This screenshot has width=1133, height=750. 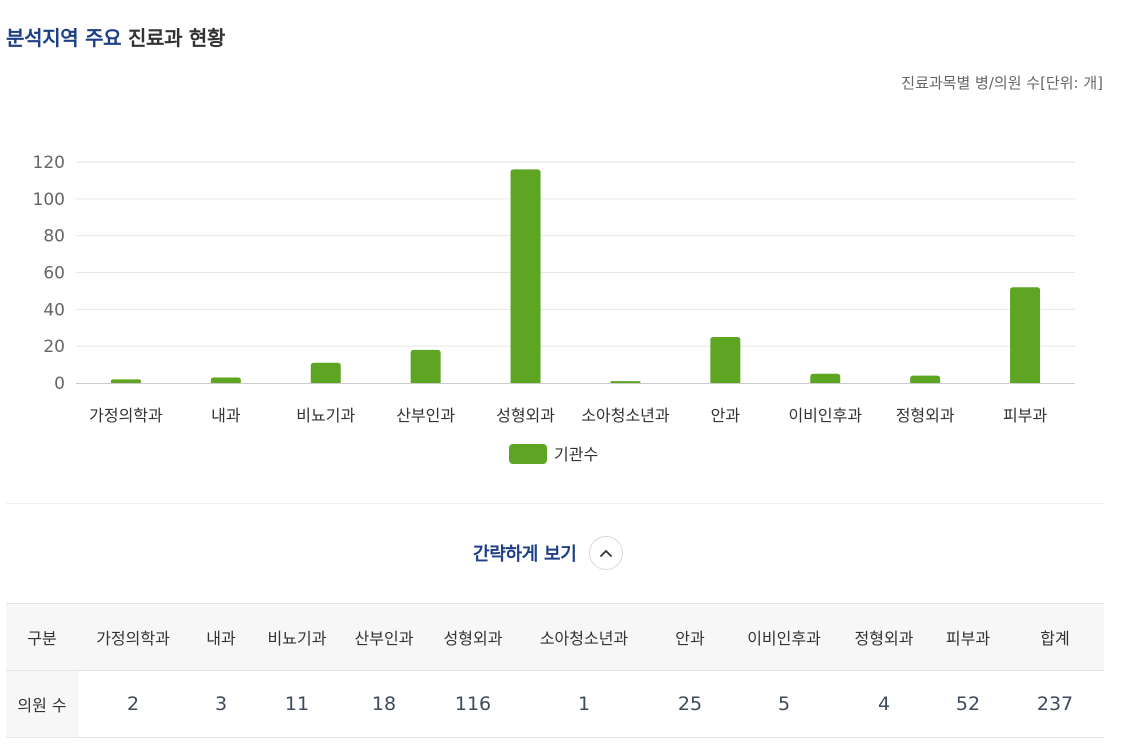 What do you see at coordinates (59, 384) in the screenshot?
I see `y-tick-label: 0` at bounding box center [59, 384].